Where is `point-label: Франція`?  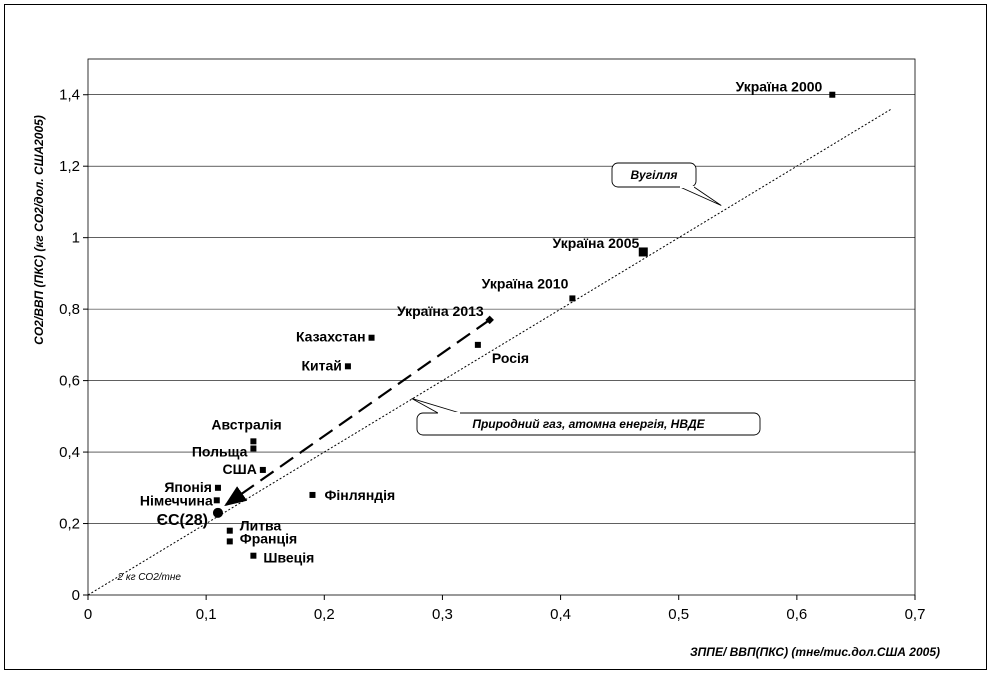
point-label: Франція is located at coordinates (268, 538).